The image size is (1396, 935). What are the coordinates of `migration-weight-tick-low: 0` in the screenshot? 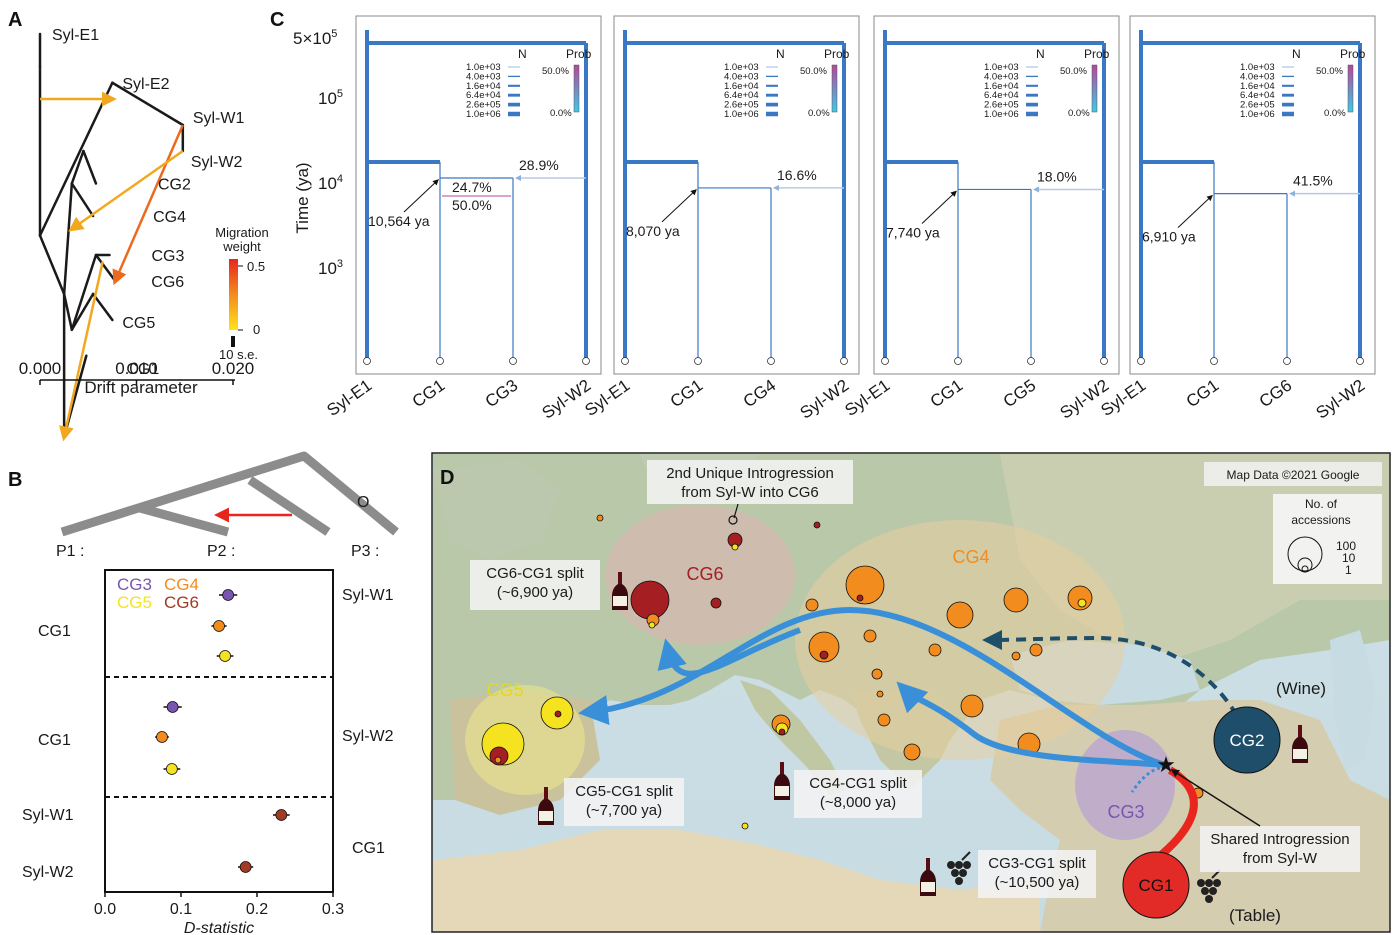 It's located at (256, 329).